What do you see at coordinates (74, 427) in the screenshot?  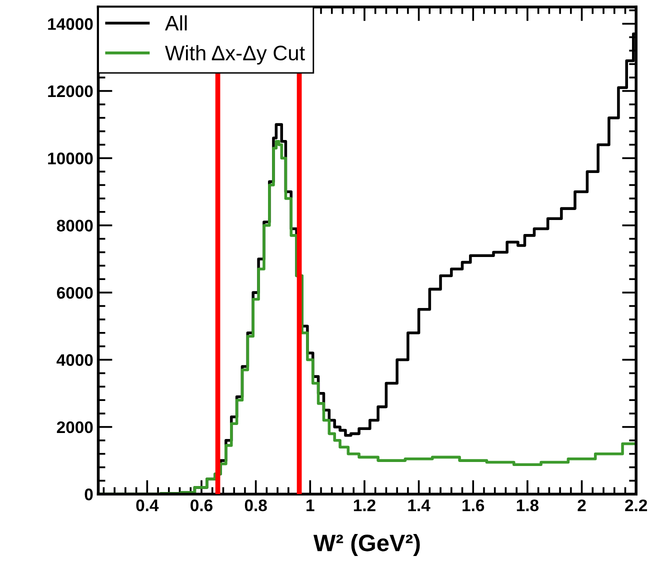 I see `y-tick-label: 2000` at bounding box center [74, 427].